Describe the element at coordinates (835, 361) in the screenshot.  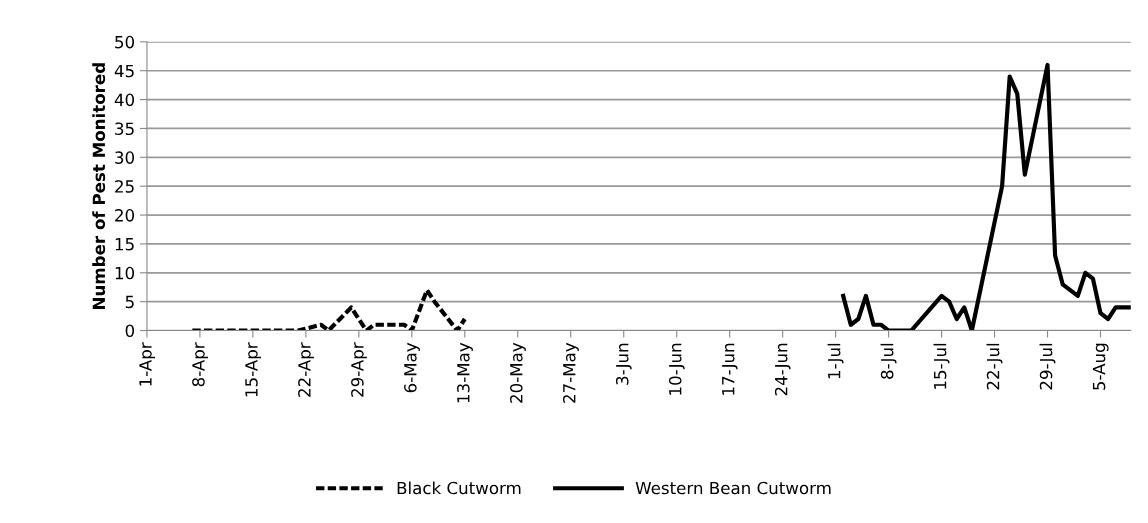
I see `x-tick-label: 1-Jul` at that location.